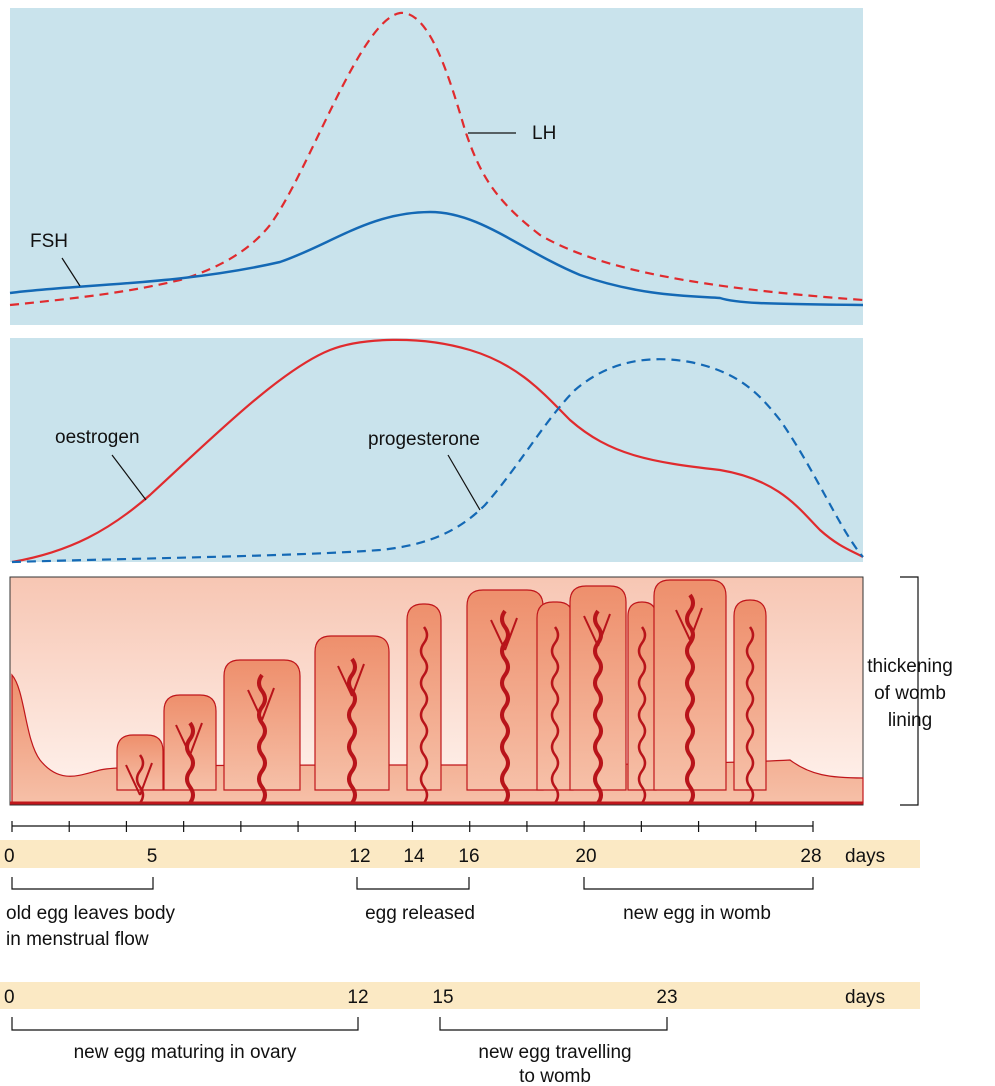  I want to click on tick-label: 14, so click(414, 856).